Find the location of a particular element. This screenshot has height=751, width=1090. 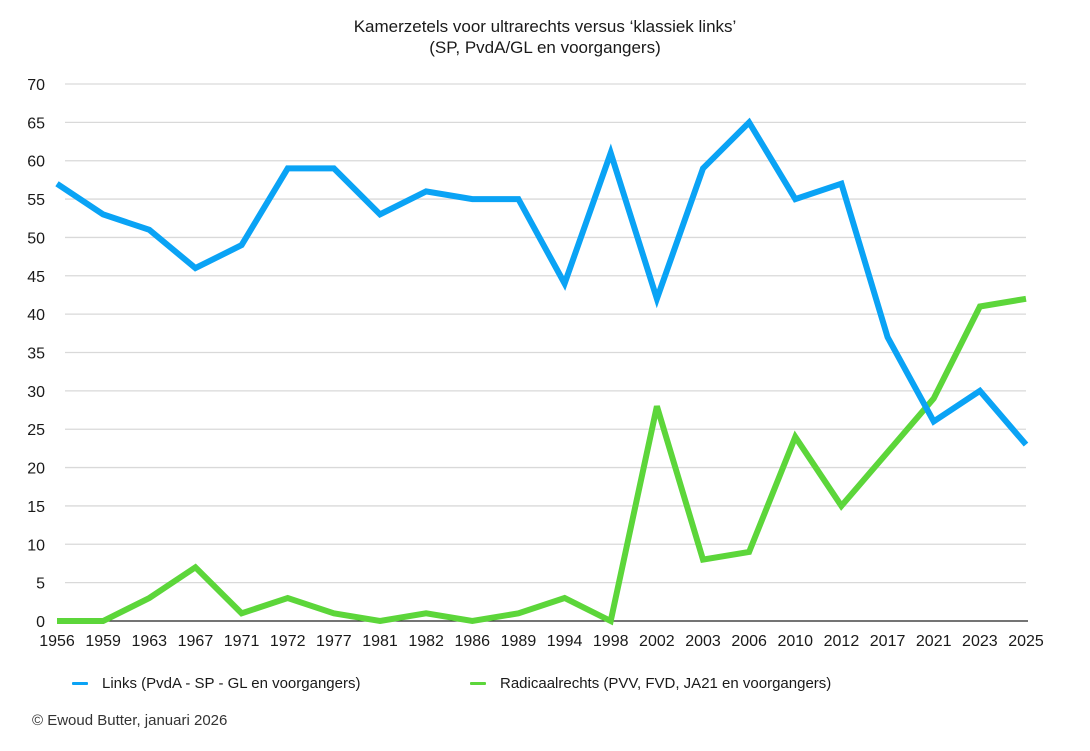

y-tick-label: 55 is located at coordinates (36, 200).